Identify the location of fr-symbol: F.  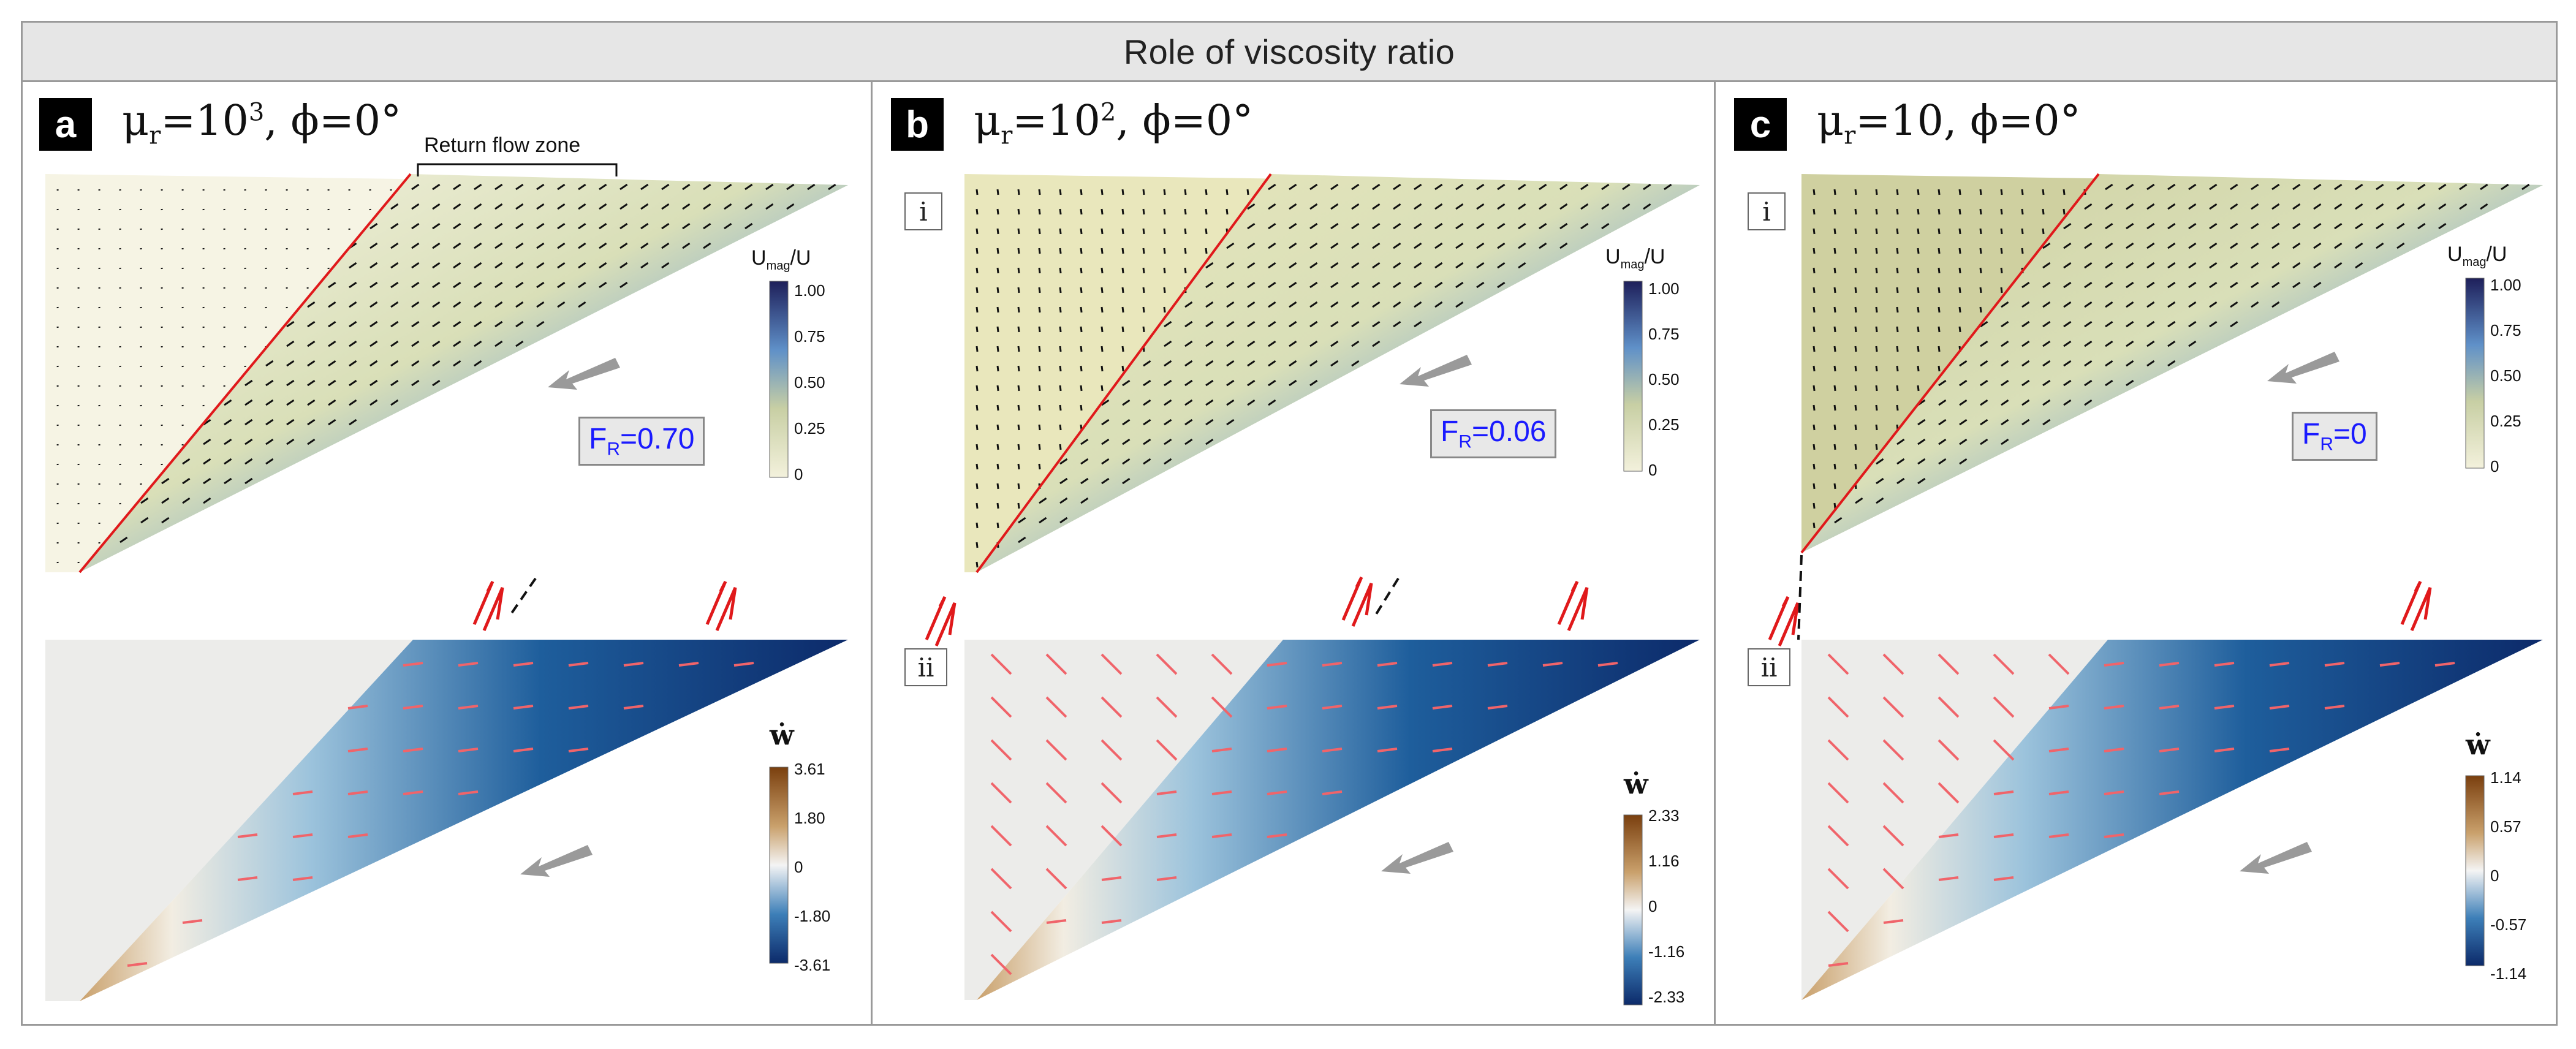
(1450, 431).